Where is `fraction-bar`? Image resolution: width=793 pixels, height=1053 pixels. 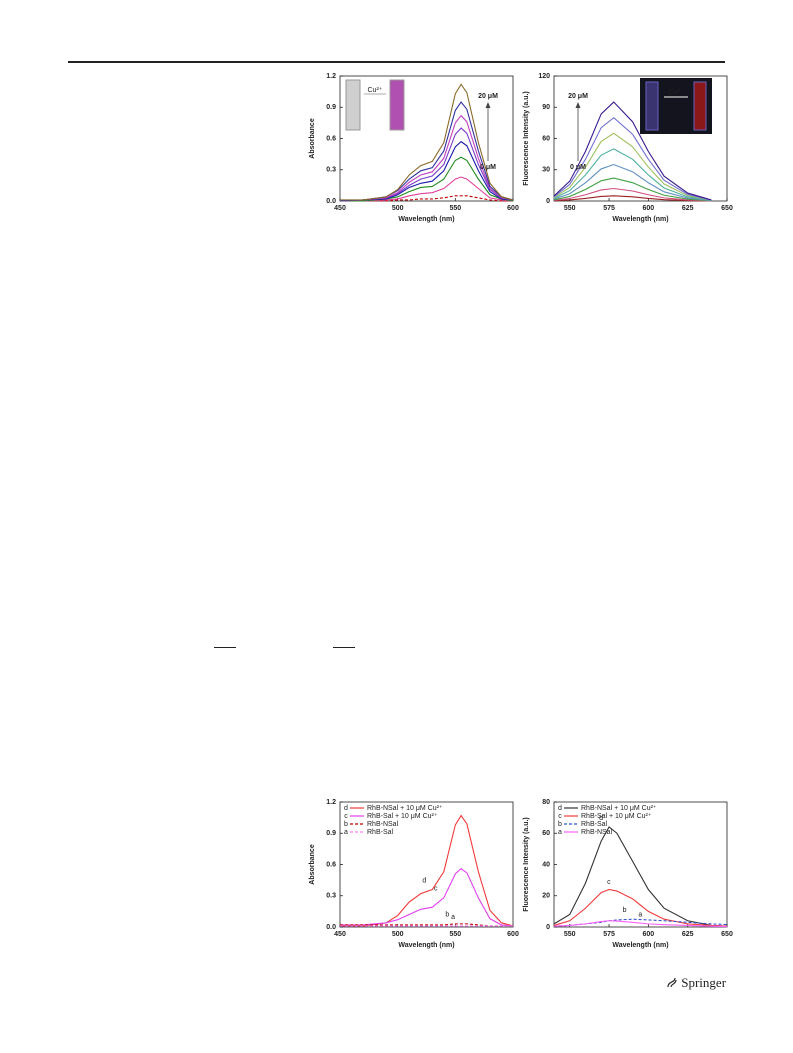 fraction-bar is located at coordinates (225, 647).